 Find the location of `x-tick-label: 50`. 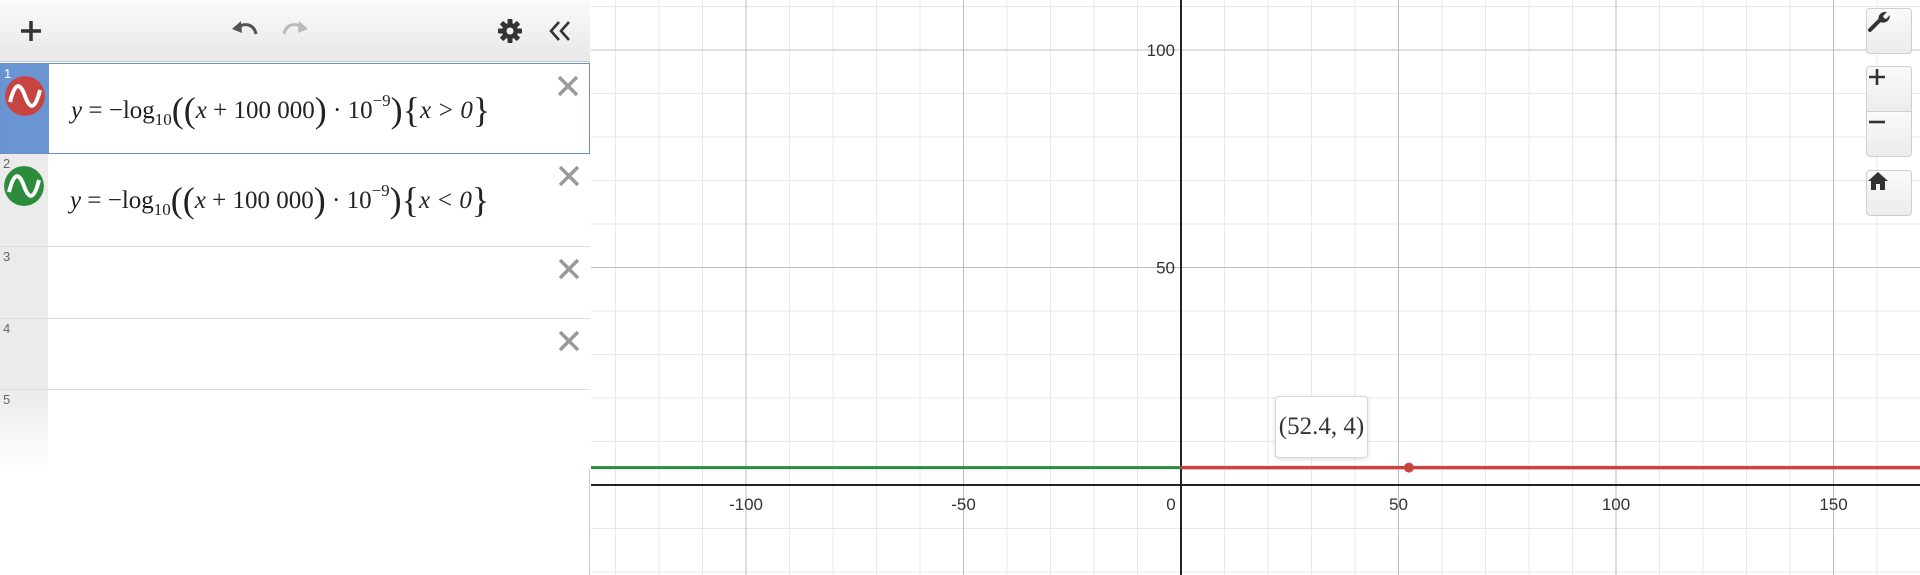

x-tick-label: 50 is located at coordinates (1398, 504).